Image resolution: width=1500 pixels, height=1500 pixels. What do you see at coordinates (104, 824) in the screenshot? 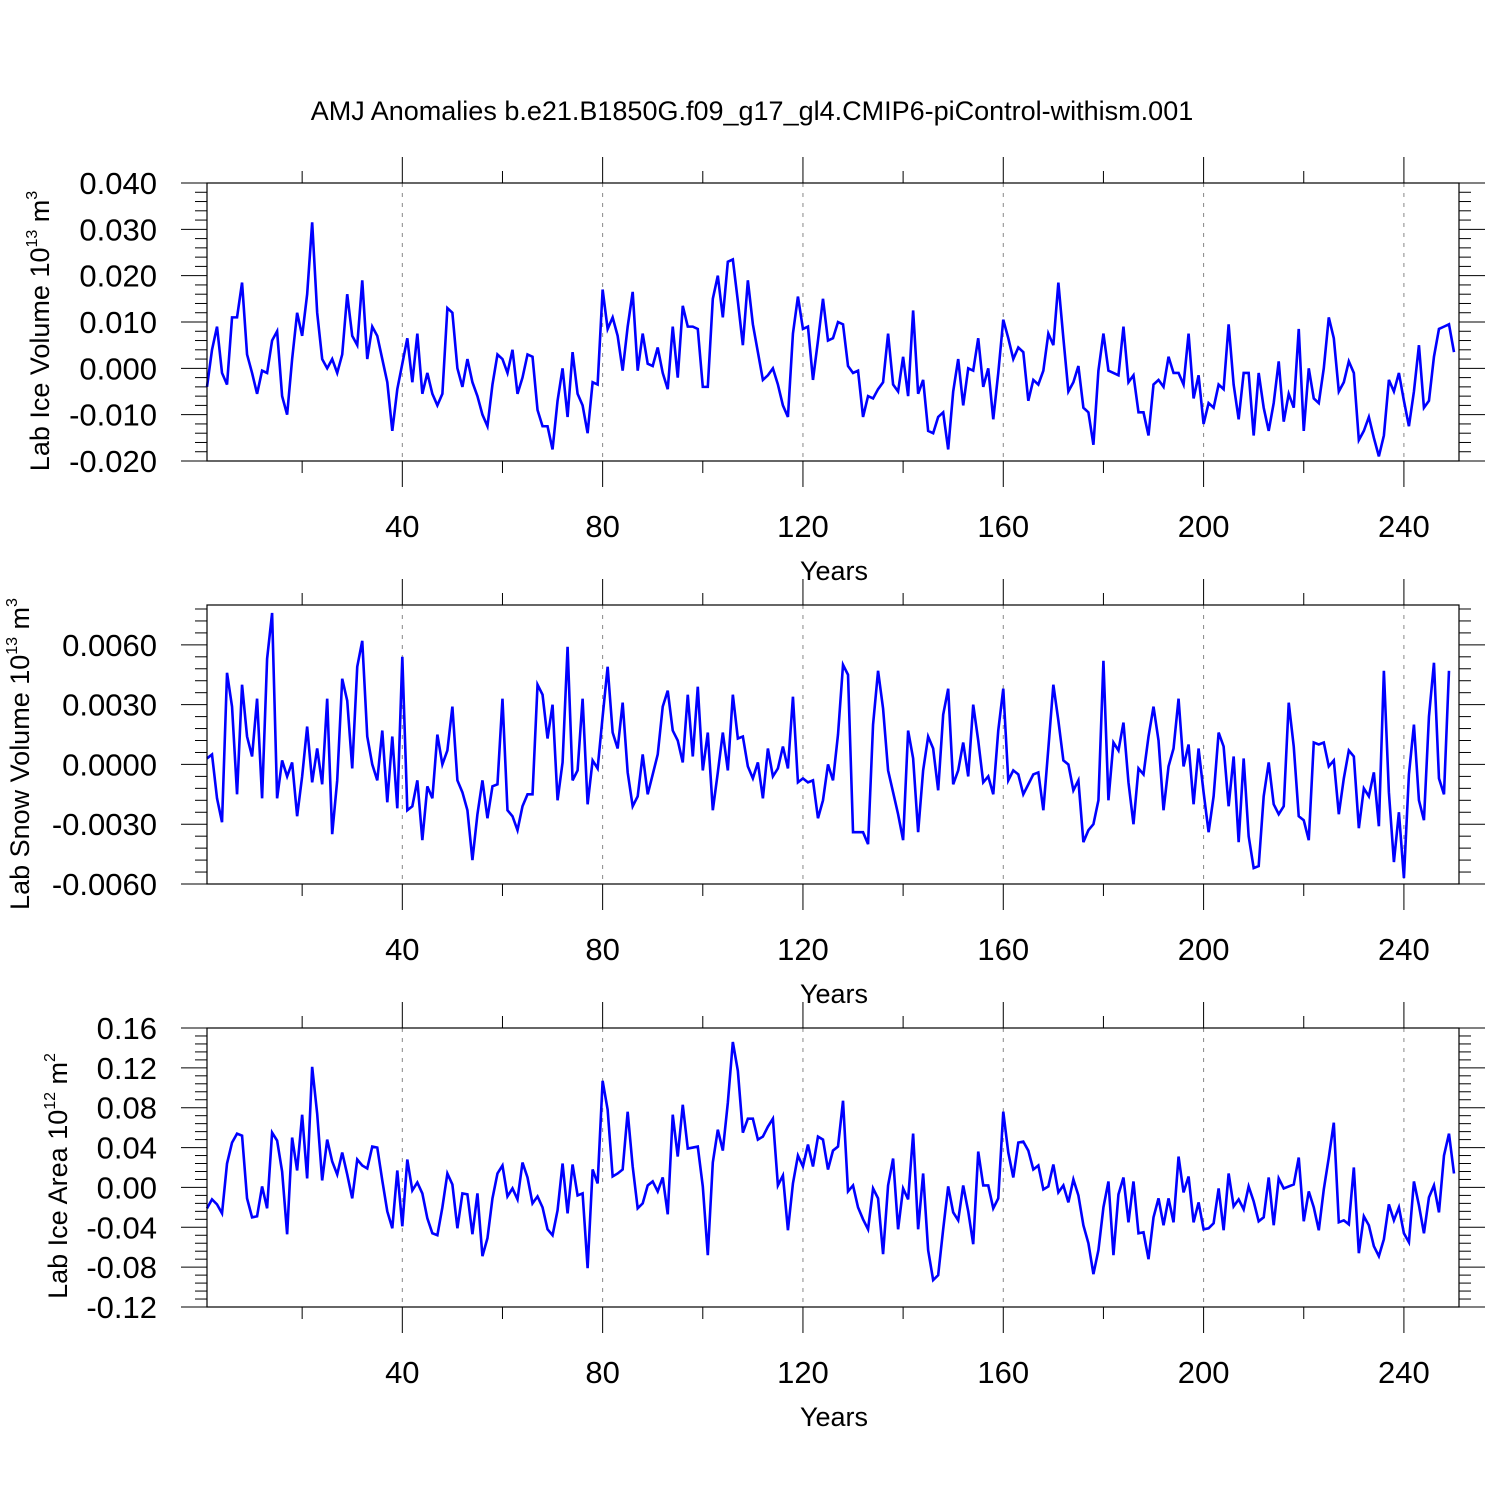
I see `y-tick-label: -0.0030` at bounding box center [104, 824].